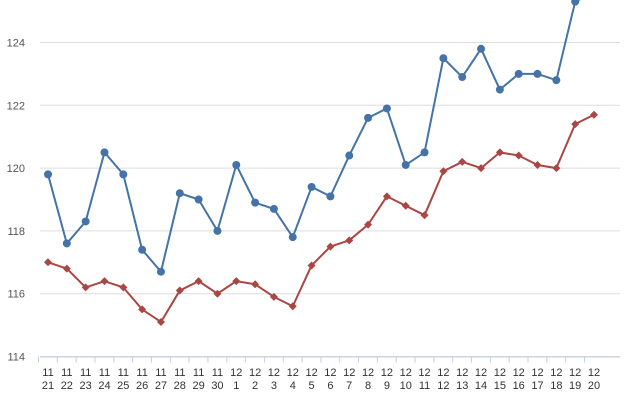 Image resolution: width=640 pixels, height=400 pixels. Describe the element at coordinates (387, 379) in the screenshot. I see `x-tick-label: 12 9` at that location.